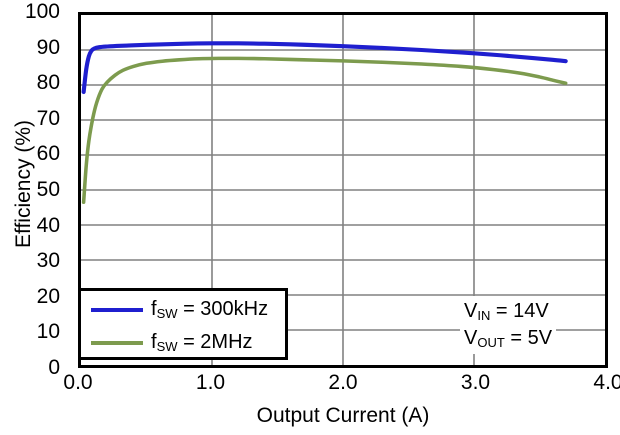  What do you see at coordinates (343, 382) in the screenshot?
I see `x-tick-label: 2.0` at bounding box center [343, 382].